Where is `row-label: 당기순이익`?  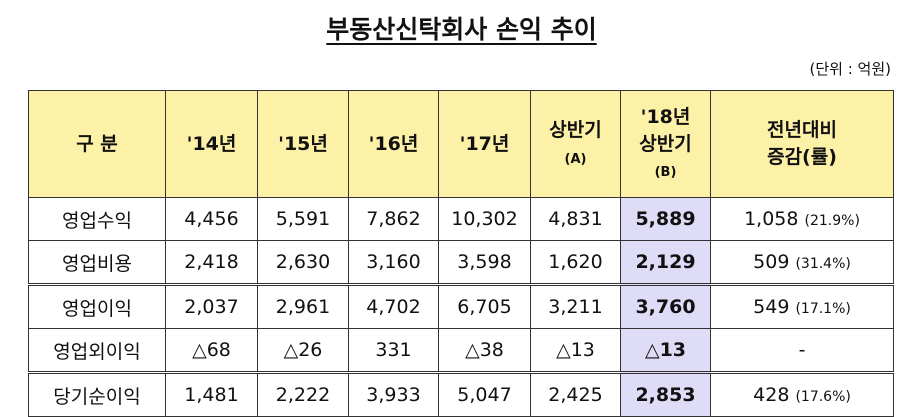
row-label: 당기순이익 is located at coordinates (97, 394).